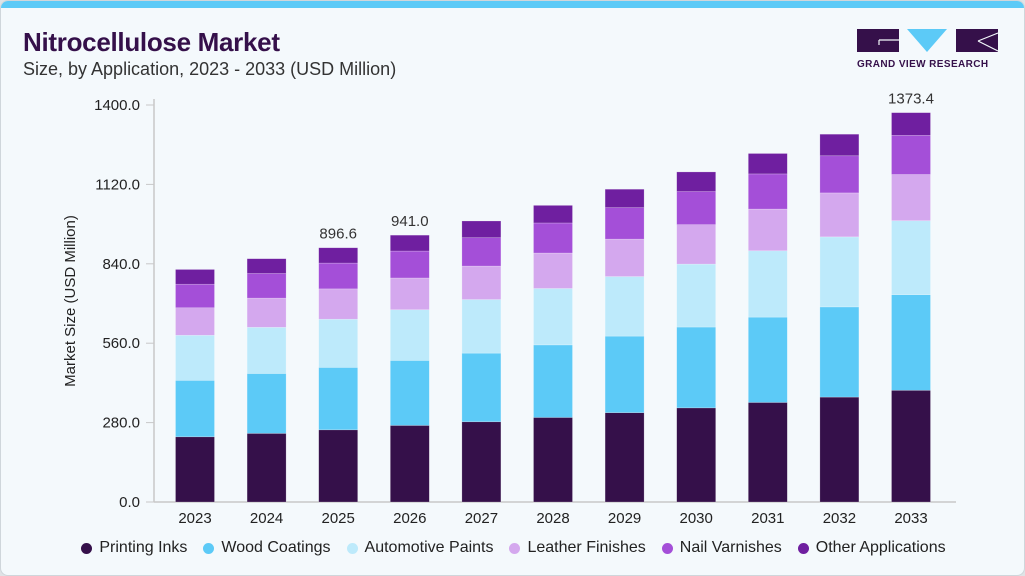 The width and height of the screenshot is (1025, 576). What do you see at coordinates (624, 518) in the screenshot?
I see `x-tick-label: 2029` at bounding box center [624, 518].